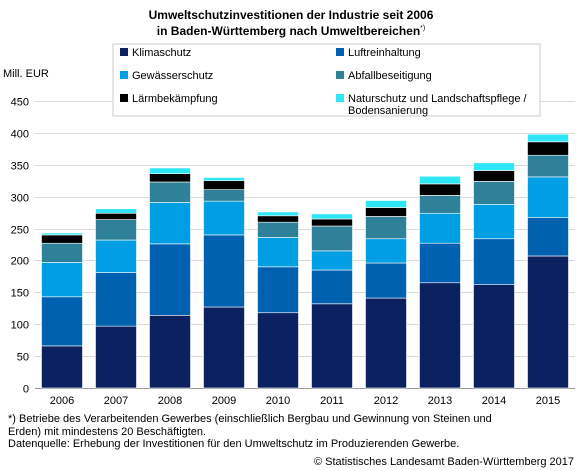 Image resolution: width=582 pixels, height=471 pixels. What do you see at coordinates (423, 28) in the screenshot?
I see `chart-title-mark: *)` at bounding box center [423, 28].